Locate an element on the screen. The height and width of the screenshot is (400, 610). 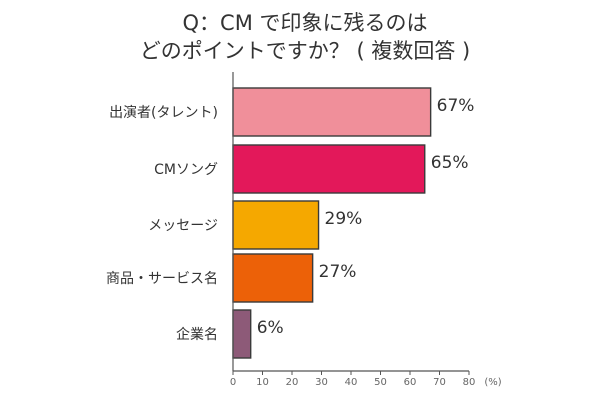
x-tick-label-0: 0 is located at coordinates (233, 382).